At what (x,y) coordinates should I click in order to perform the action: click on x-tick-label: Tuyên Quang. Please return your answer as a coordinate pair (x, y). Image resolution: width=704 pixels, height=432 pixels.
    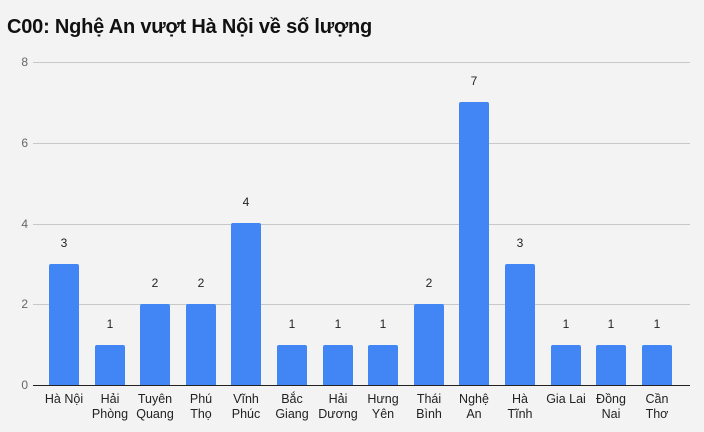
    Looking at the image, I should click on (155, 406).